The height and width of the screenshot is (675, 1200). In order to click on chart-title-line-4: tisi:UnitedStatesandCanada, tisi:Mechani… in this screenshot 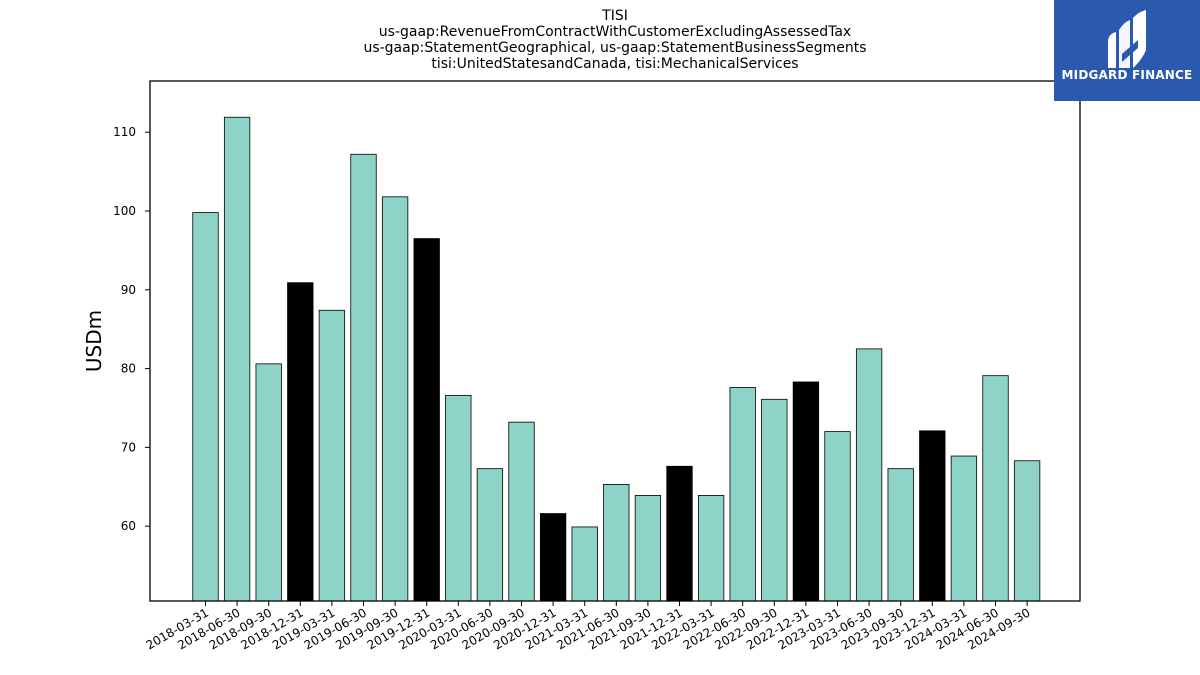, I will do `click(615, 64)`.